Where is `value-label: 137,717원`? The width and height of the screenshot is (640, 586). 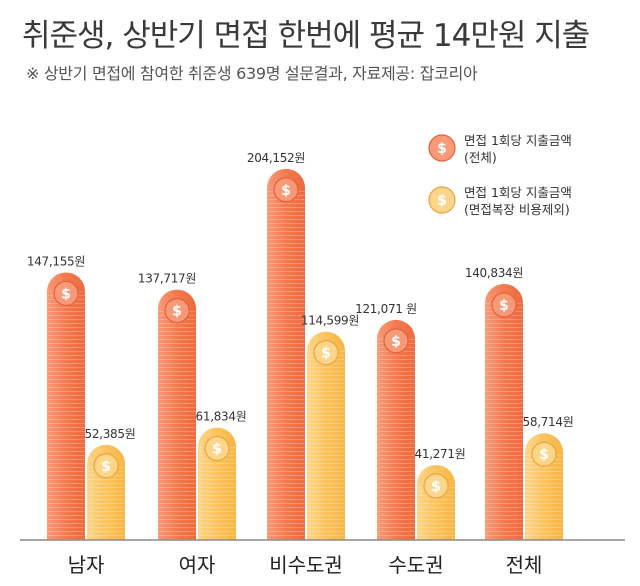 value-label: 137,717원 is located at coordinates (167, 279).